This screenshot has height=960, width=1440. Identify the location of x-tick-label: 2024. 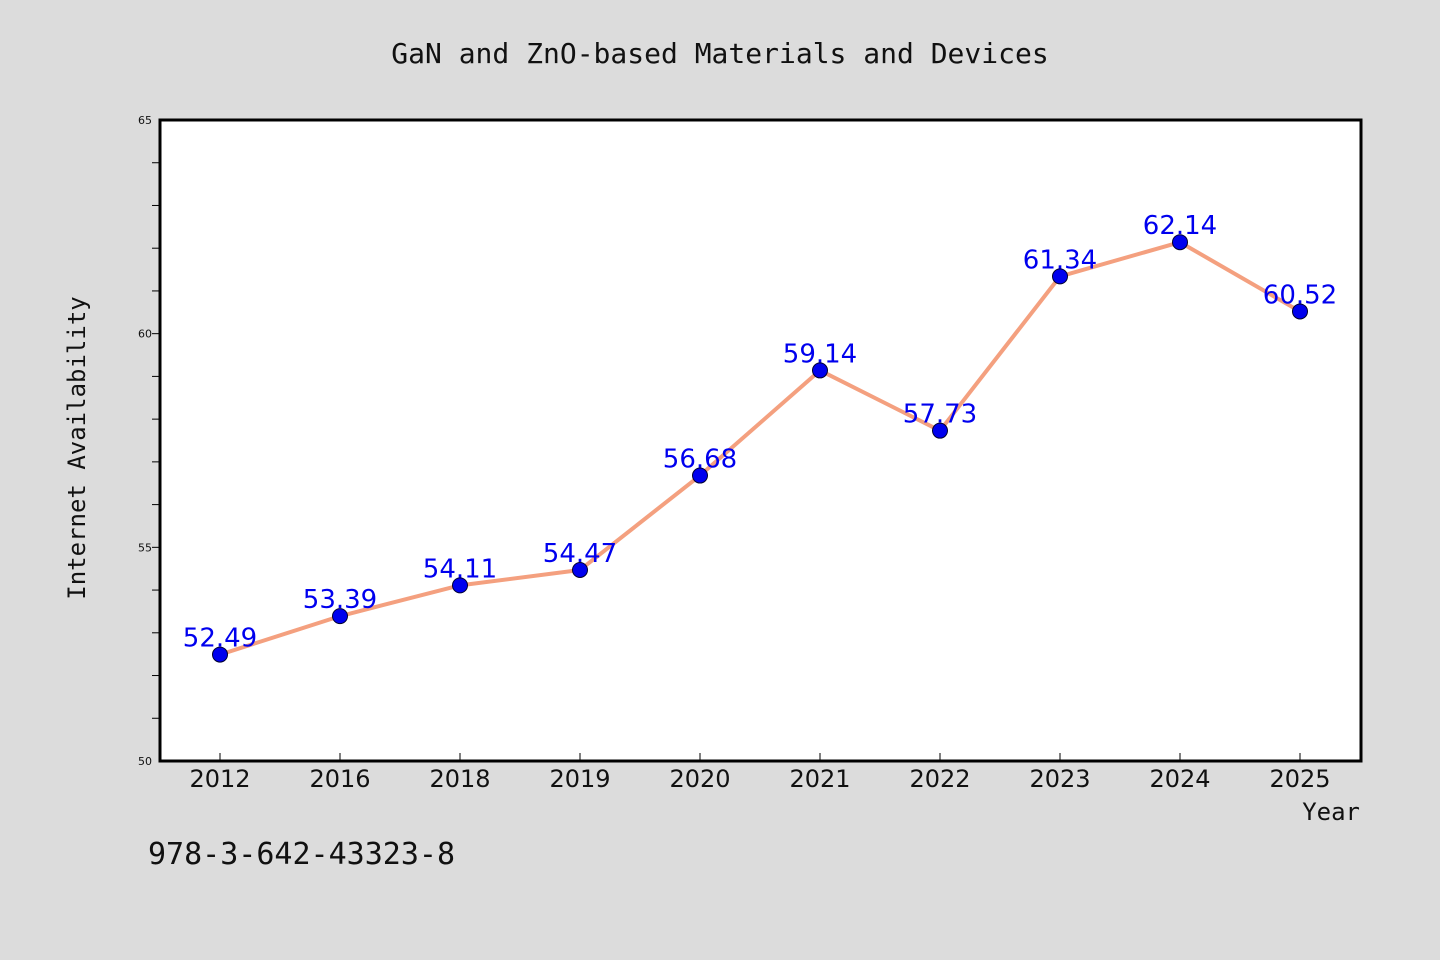
(1179, 779).